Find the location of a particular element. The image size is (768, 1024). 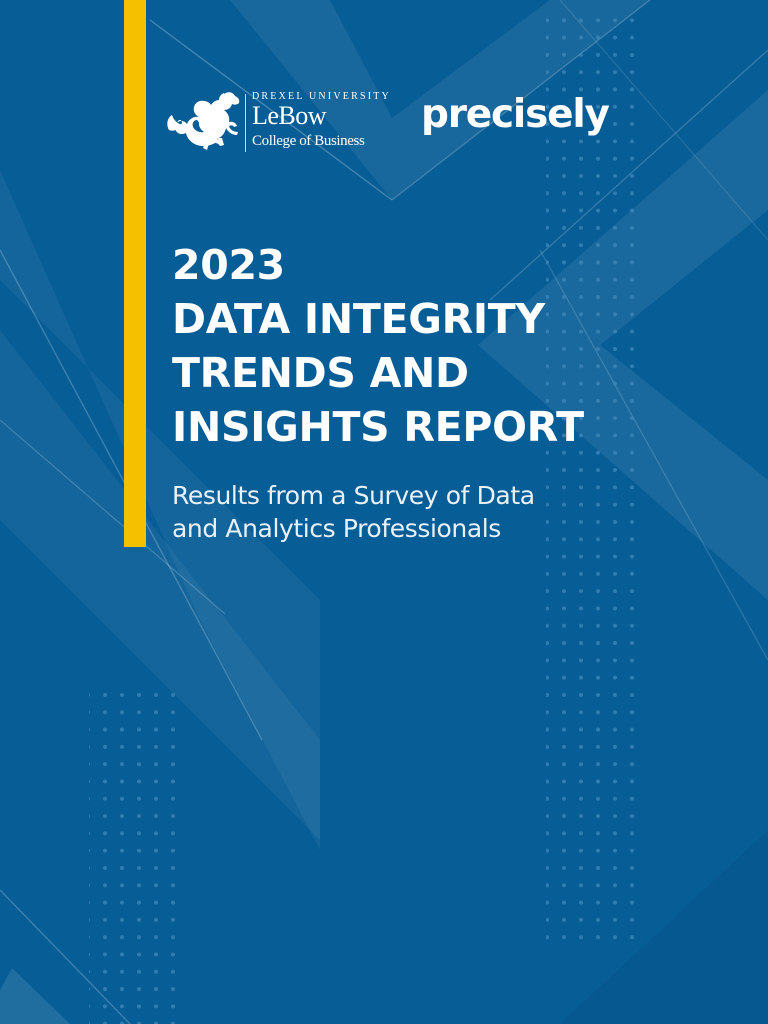

lebow-text: LeBow is located at coordinates (289, 115).